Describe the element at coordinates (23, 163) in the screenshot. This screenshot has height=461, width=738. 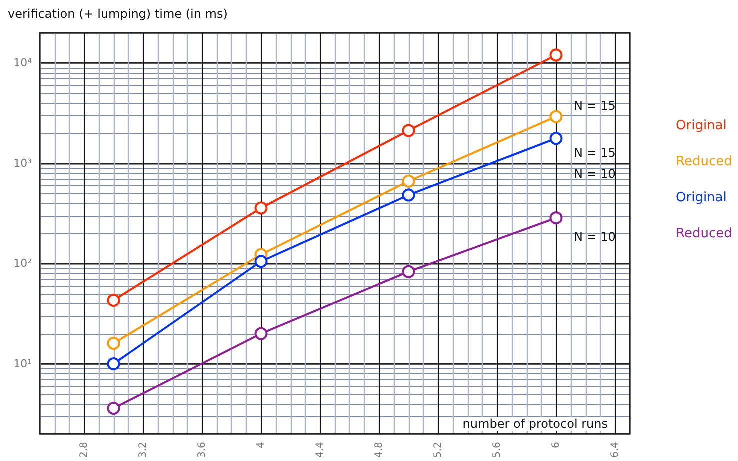
I see `y-tick-label: 10³` at that location.